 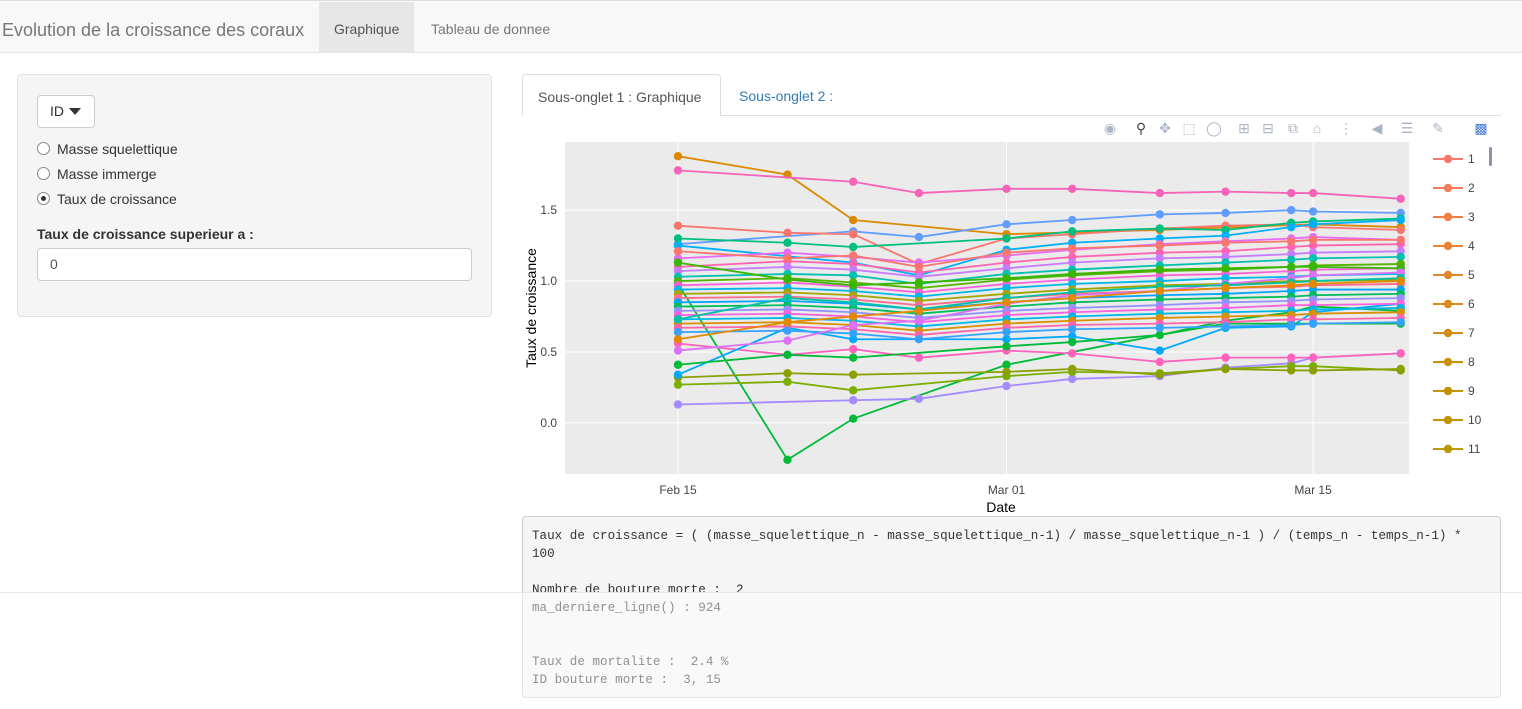 I want to click on autoscale-icon: ⧉, so click(x=1293, y=128).